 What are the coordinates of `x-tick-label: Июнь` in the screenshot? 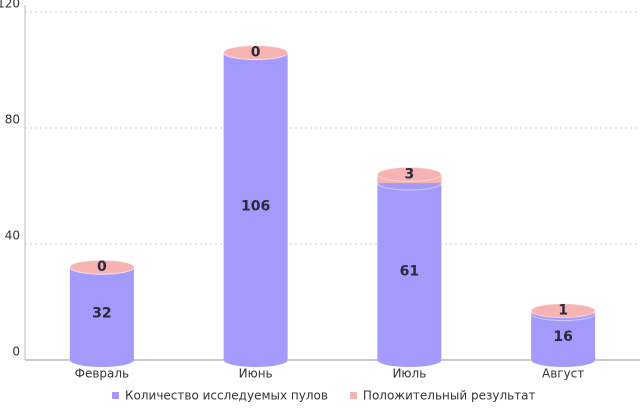 It's located at (256, 374).